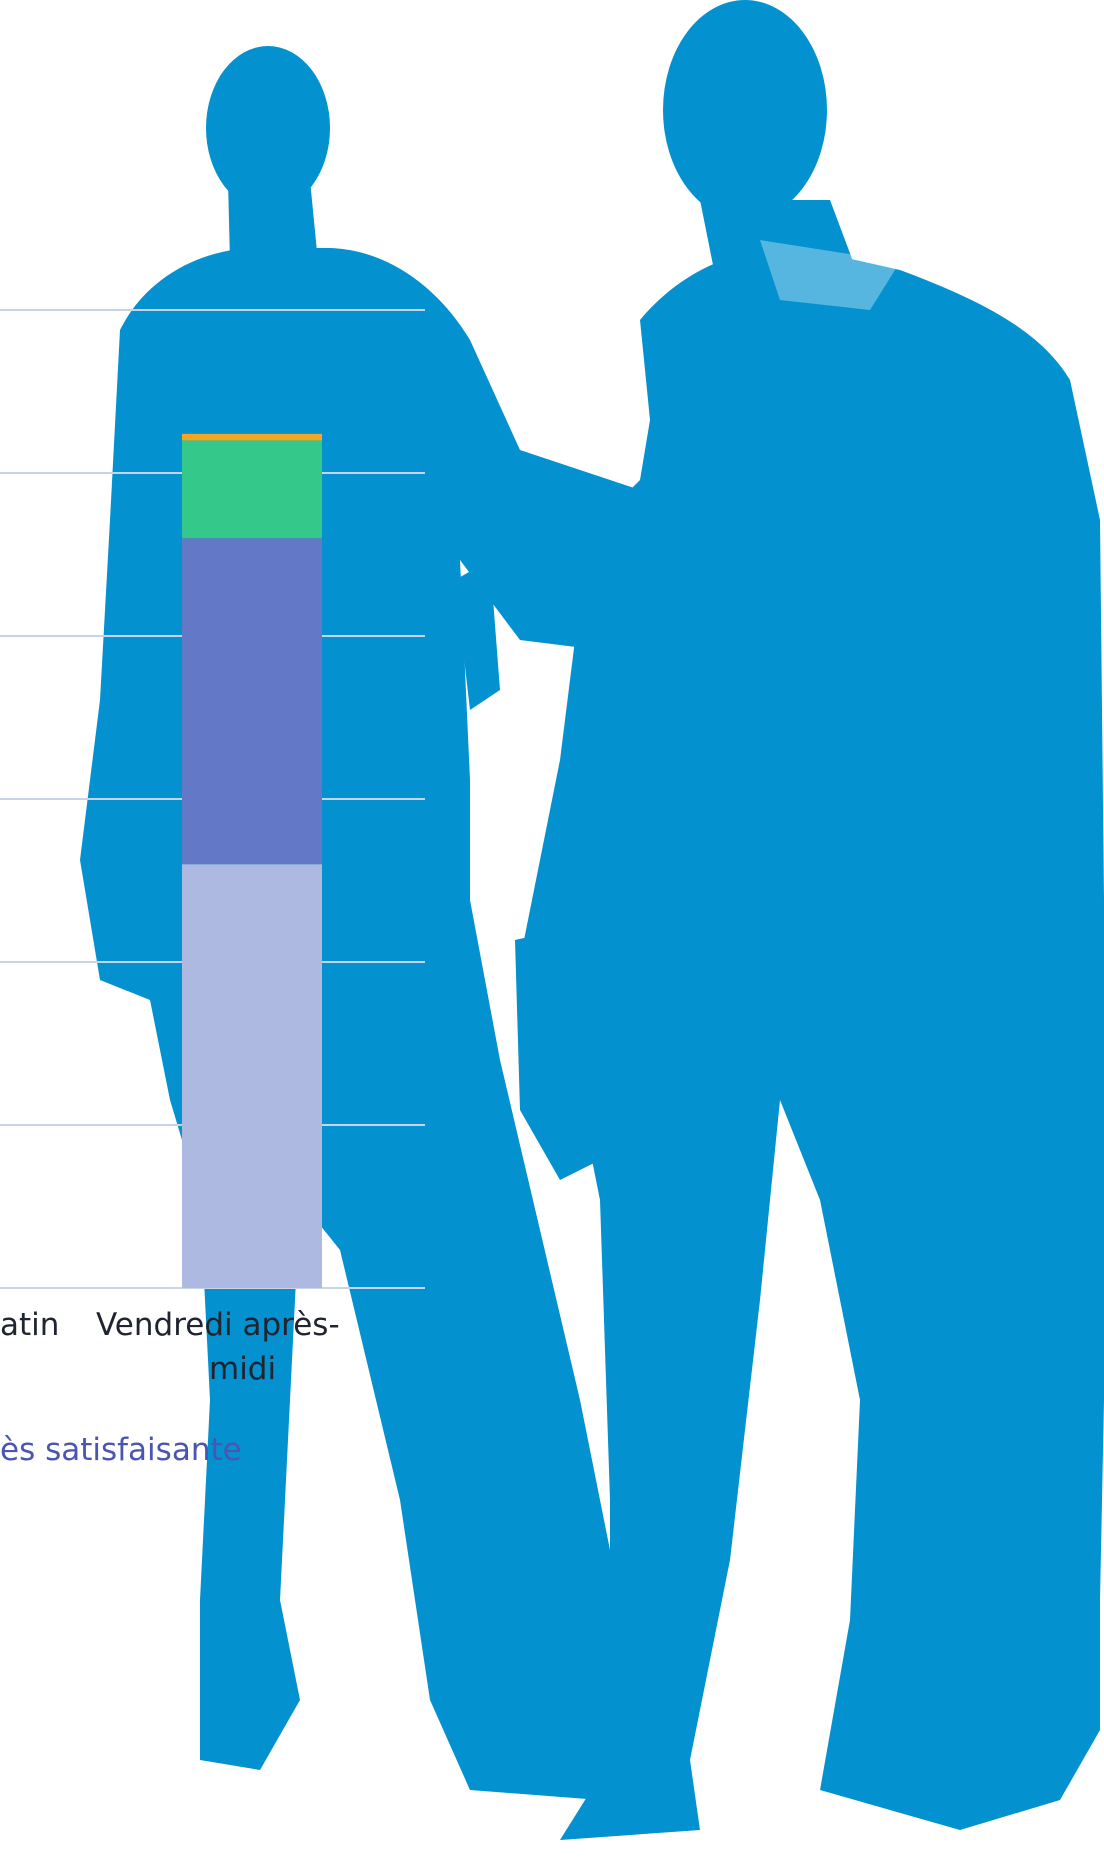 The image size is (1104, 1872). What do you see at coordinates (830, 275) in the screenshot?
I see `shirt-collar-highlight` at bounding box center [830, 275].